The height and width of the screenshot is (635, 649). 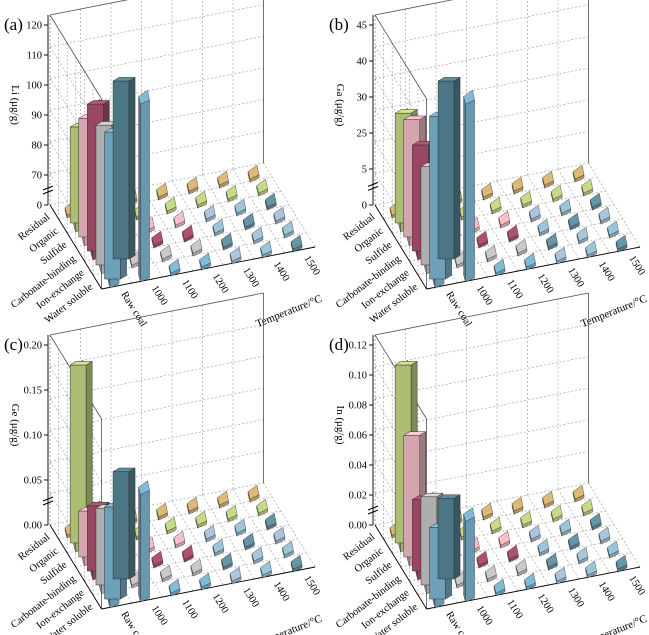 What do you see at coordinates (75, 57) in the screenshot?
I see `frame-line` at bounding box center [75, 57].